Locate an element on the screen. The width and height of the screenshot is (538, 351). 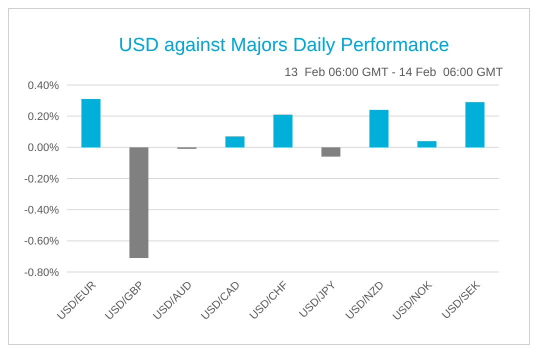
chart-subtitle: 13 Feb 06:00 GMT - 14 Feb 06:00 GMT is located at coordinates (393, 72).